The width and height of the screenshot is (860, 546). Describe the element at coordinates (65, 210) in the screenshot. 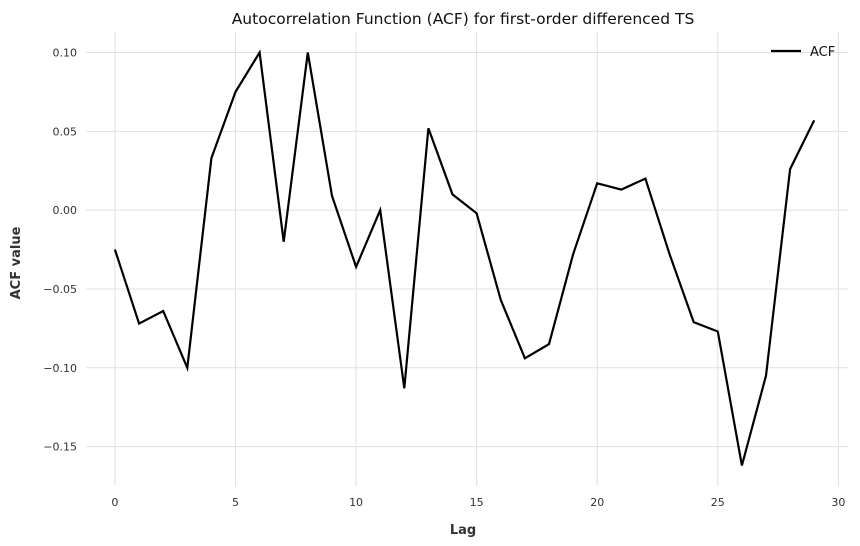

I see `y-tick-label: 0.00` at that location.